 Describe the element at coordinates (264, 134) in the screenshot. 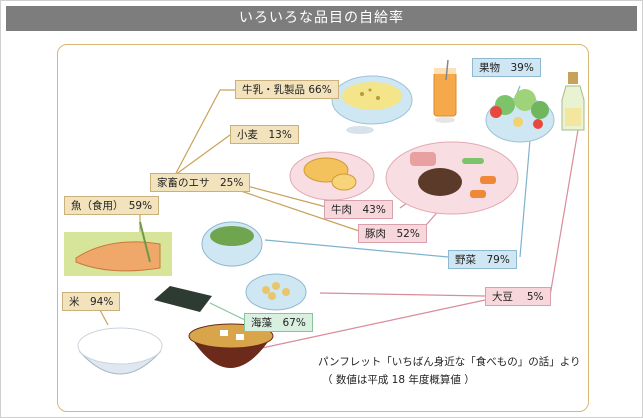

I see `label-wheat: 小麦 13%` at that location.